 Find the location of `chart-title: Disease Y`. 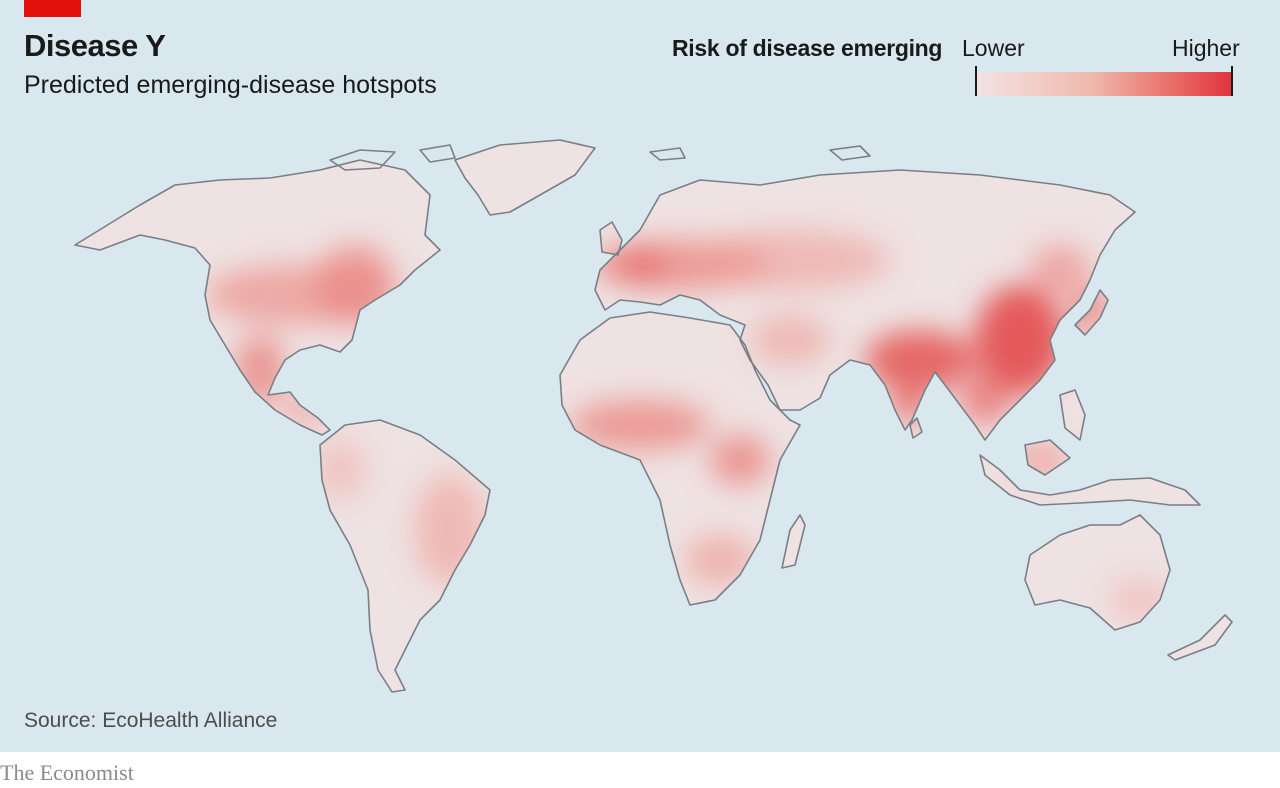

chart-title: Disease Y is located at coordinates (95, 45).